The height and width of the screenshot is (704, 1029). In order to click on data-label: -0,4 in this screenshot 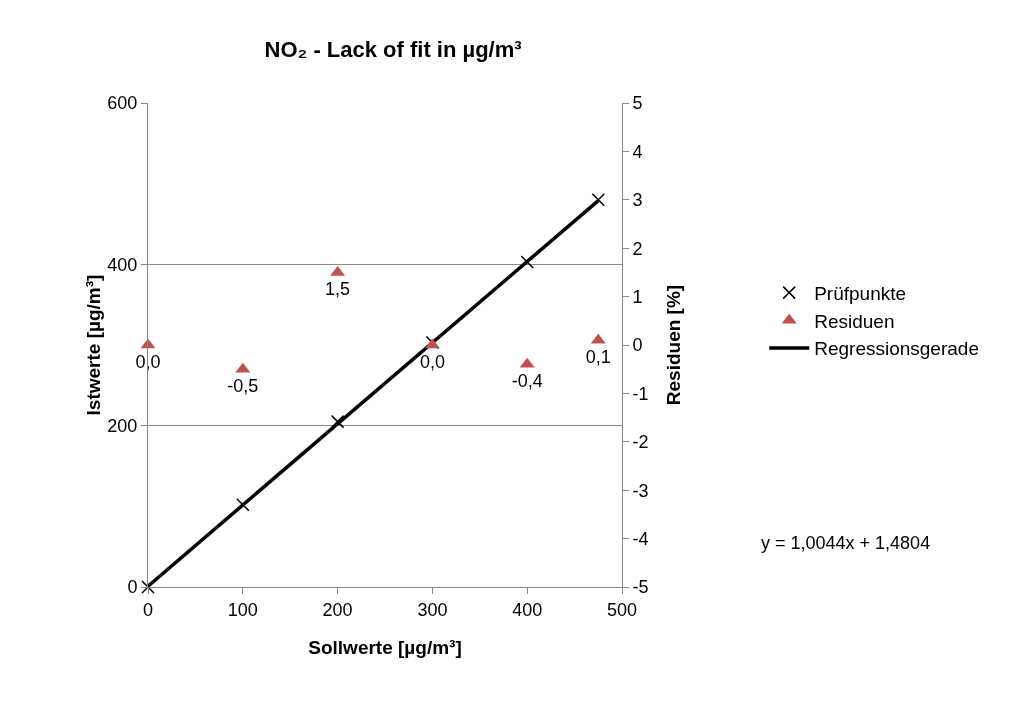, I will do `click(527, 380)`.